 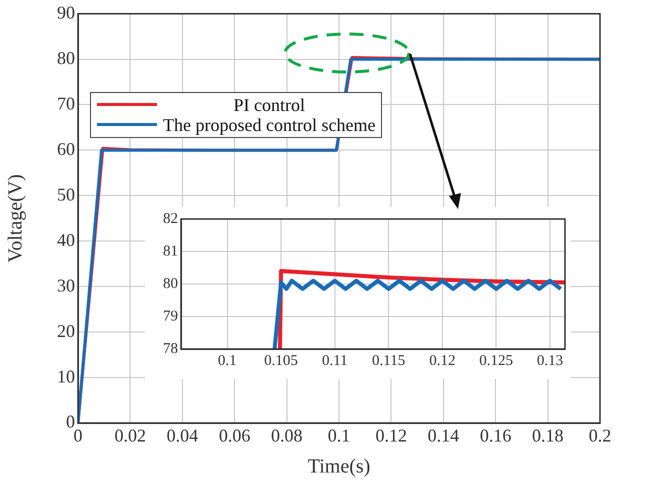 I want to click on x-tick-label: 0.18, so click(x=548, y=436).